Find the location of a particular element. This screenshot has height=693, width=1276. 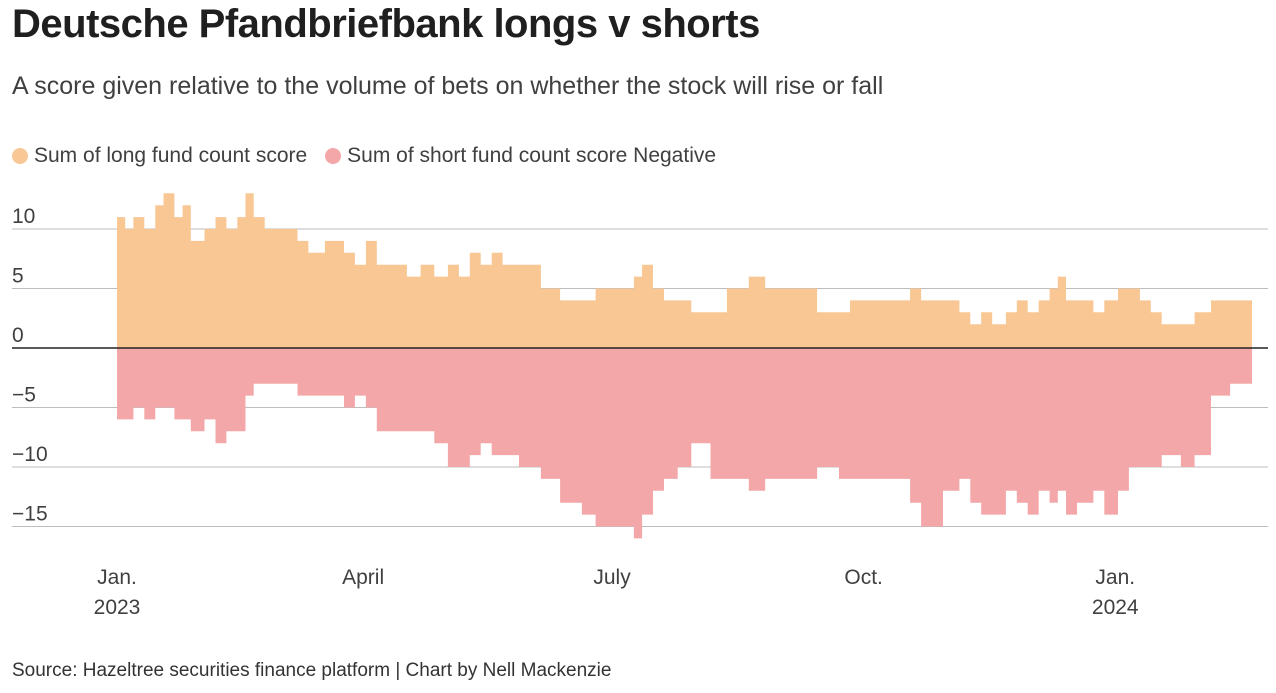

legend-item-long: Sum of long fund count score is located at coordinates (159, 156).